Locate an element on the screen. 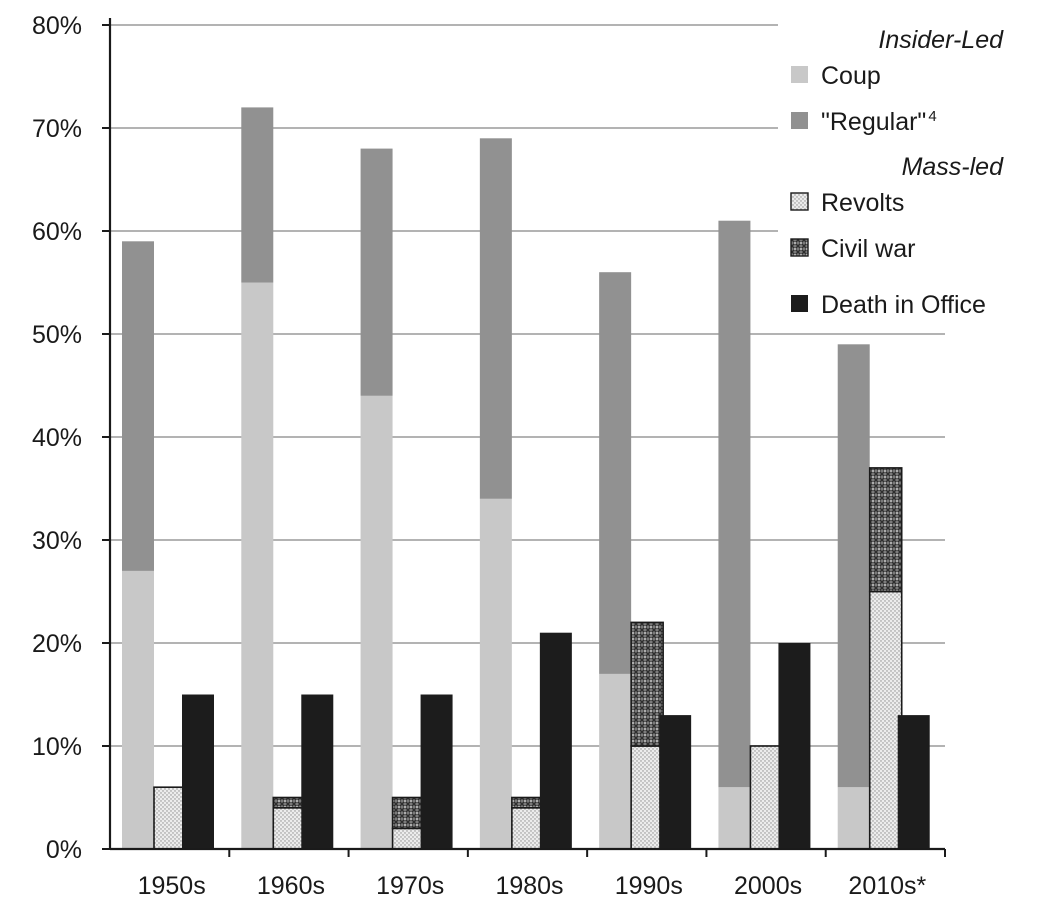 The height and width of the screenshot is (897, 1057). bar-regular-1960s is located at coordinates (257, 195).